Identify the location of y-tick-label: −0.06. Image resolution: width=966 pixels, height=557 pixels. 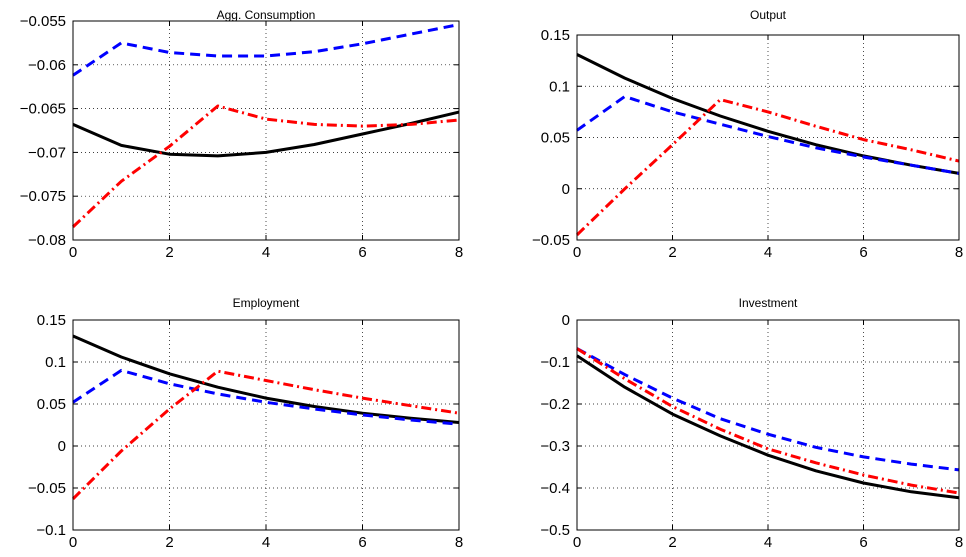
(47, 65).